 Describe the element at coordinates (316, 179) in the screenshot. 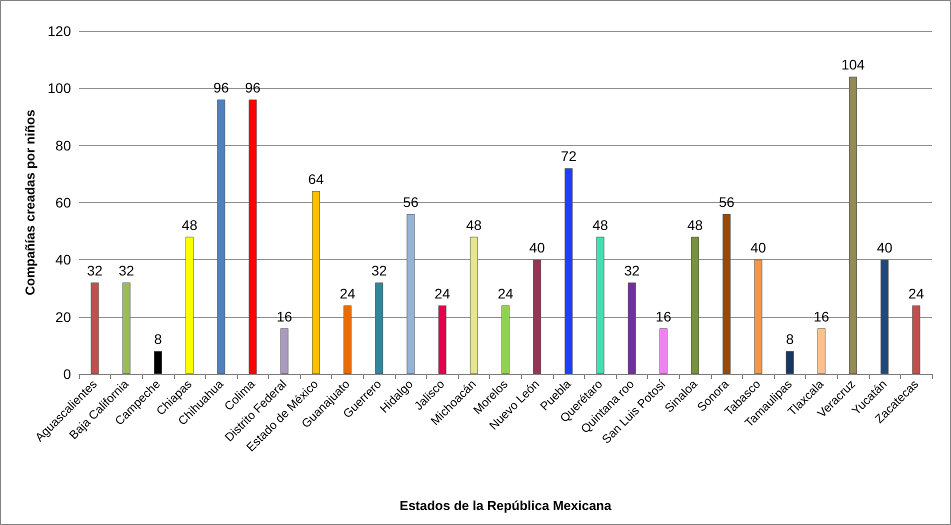

I see `data-label: 64` at that location.